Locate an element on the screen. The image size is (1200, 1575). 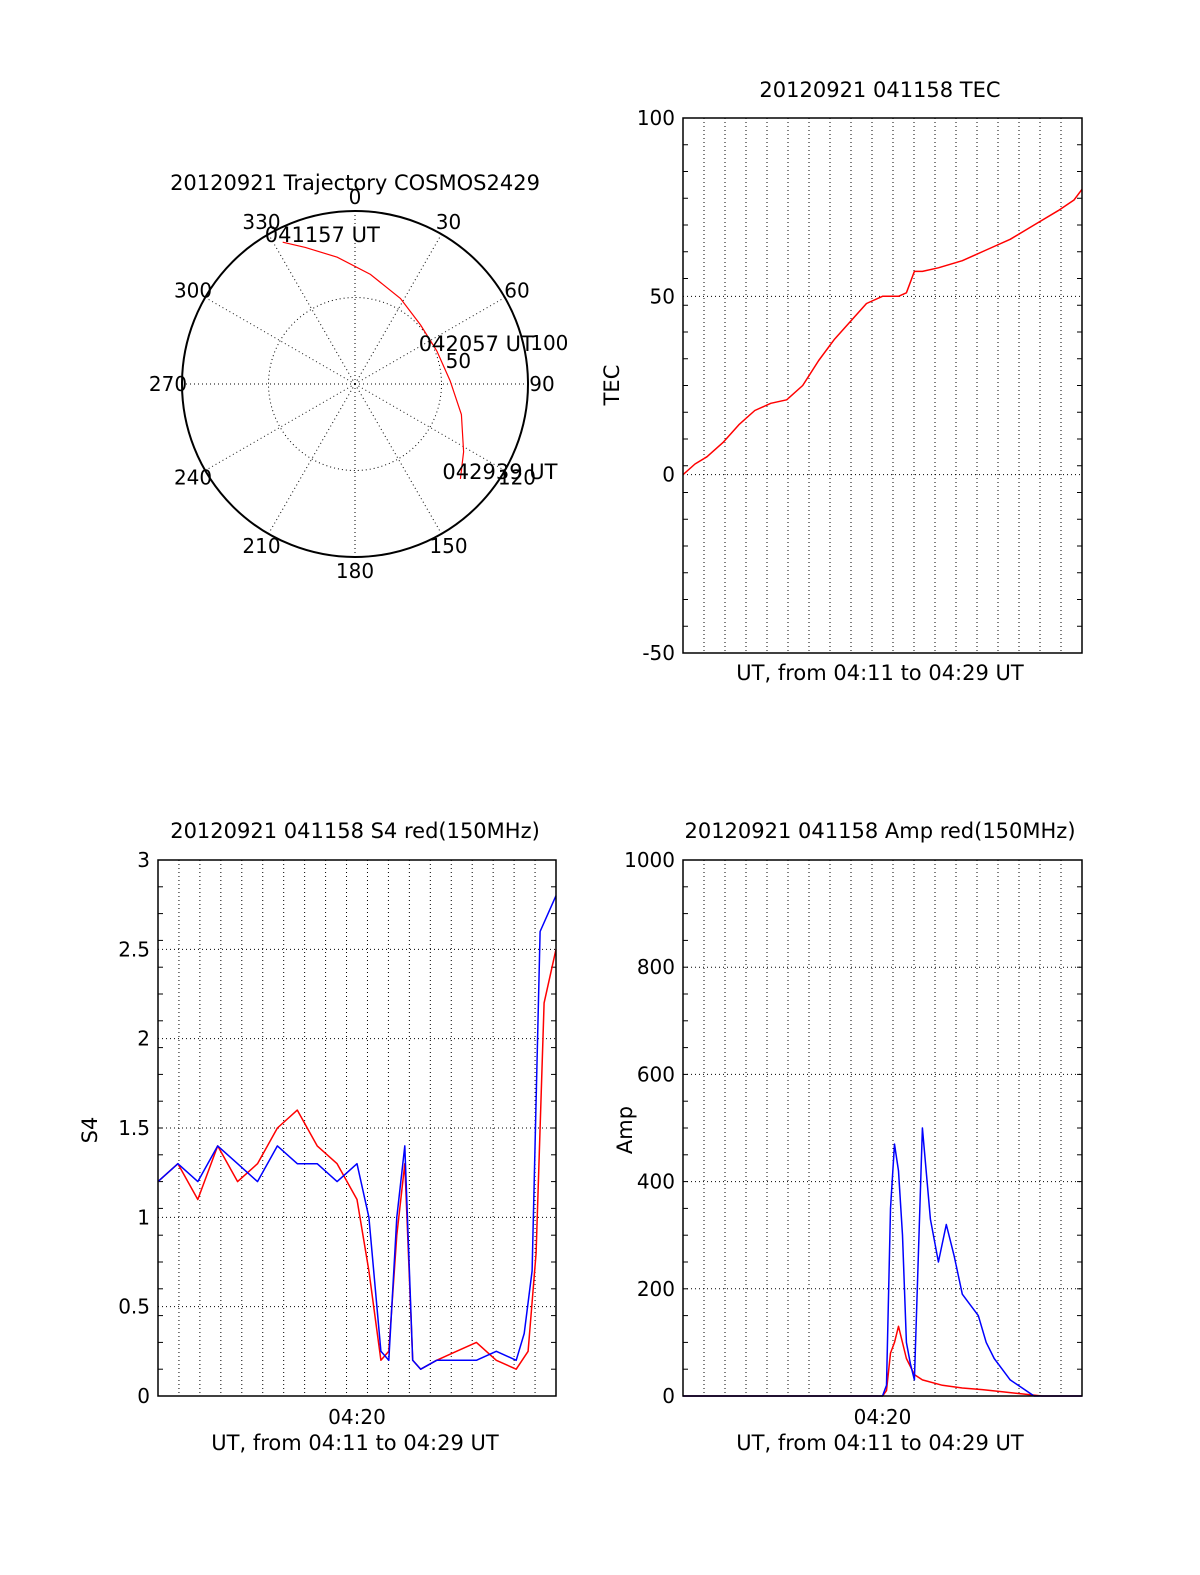
y-tick-label: -50 is located at coordinates (658, 653).